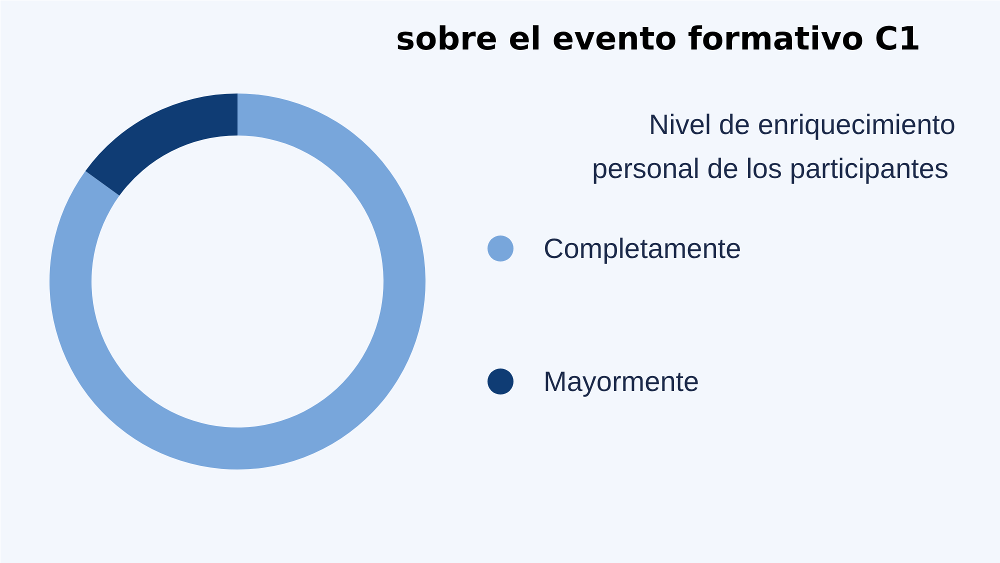  What do you see at coordinates (658, 39) in the screenshot?
I see `chart-title: sobre el evento formativo C1` at bounding box center [658, 39].